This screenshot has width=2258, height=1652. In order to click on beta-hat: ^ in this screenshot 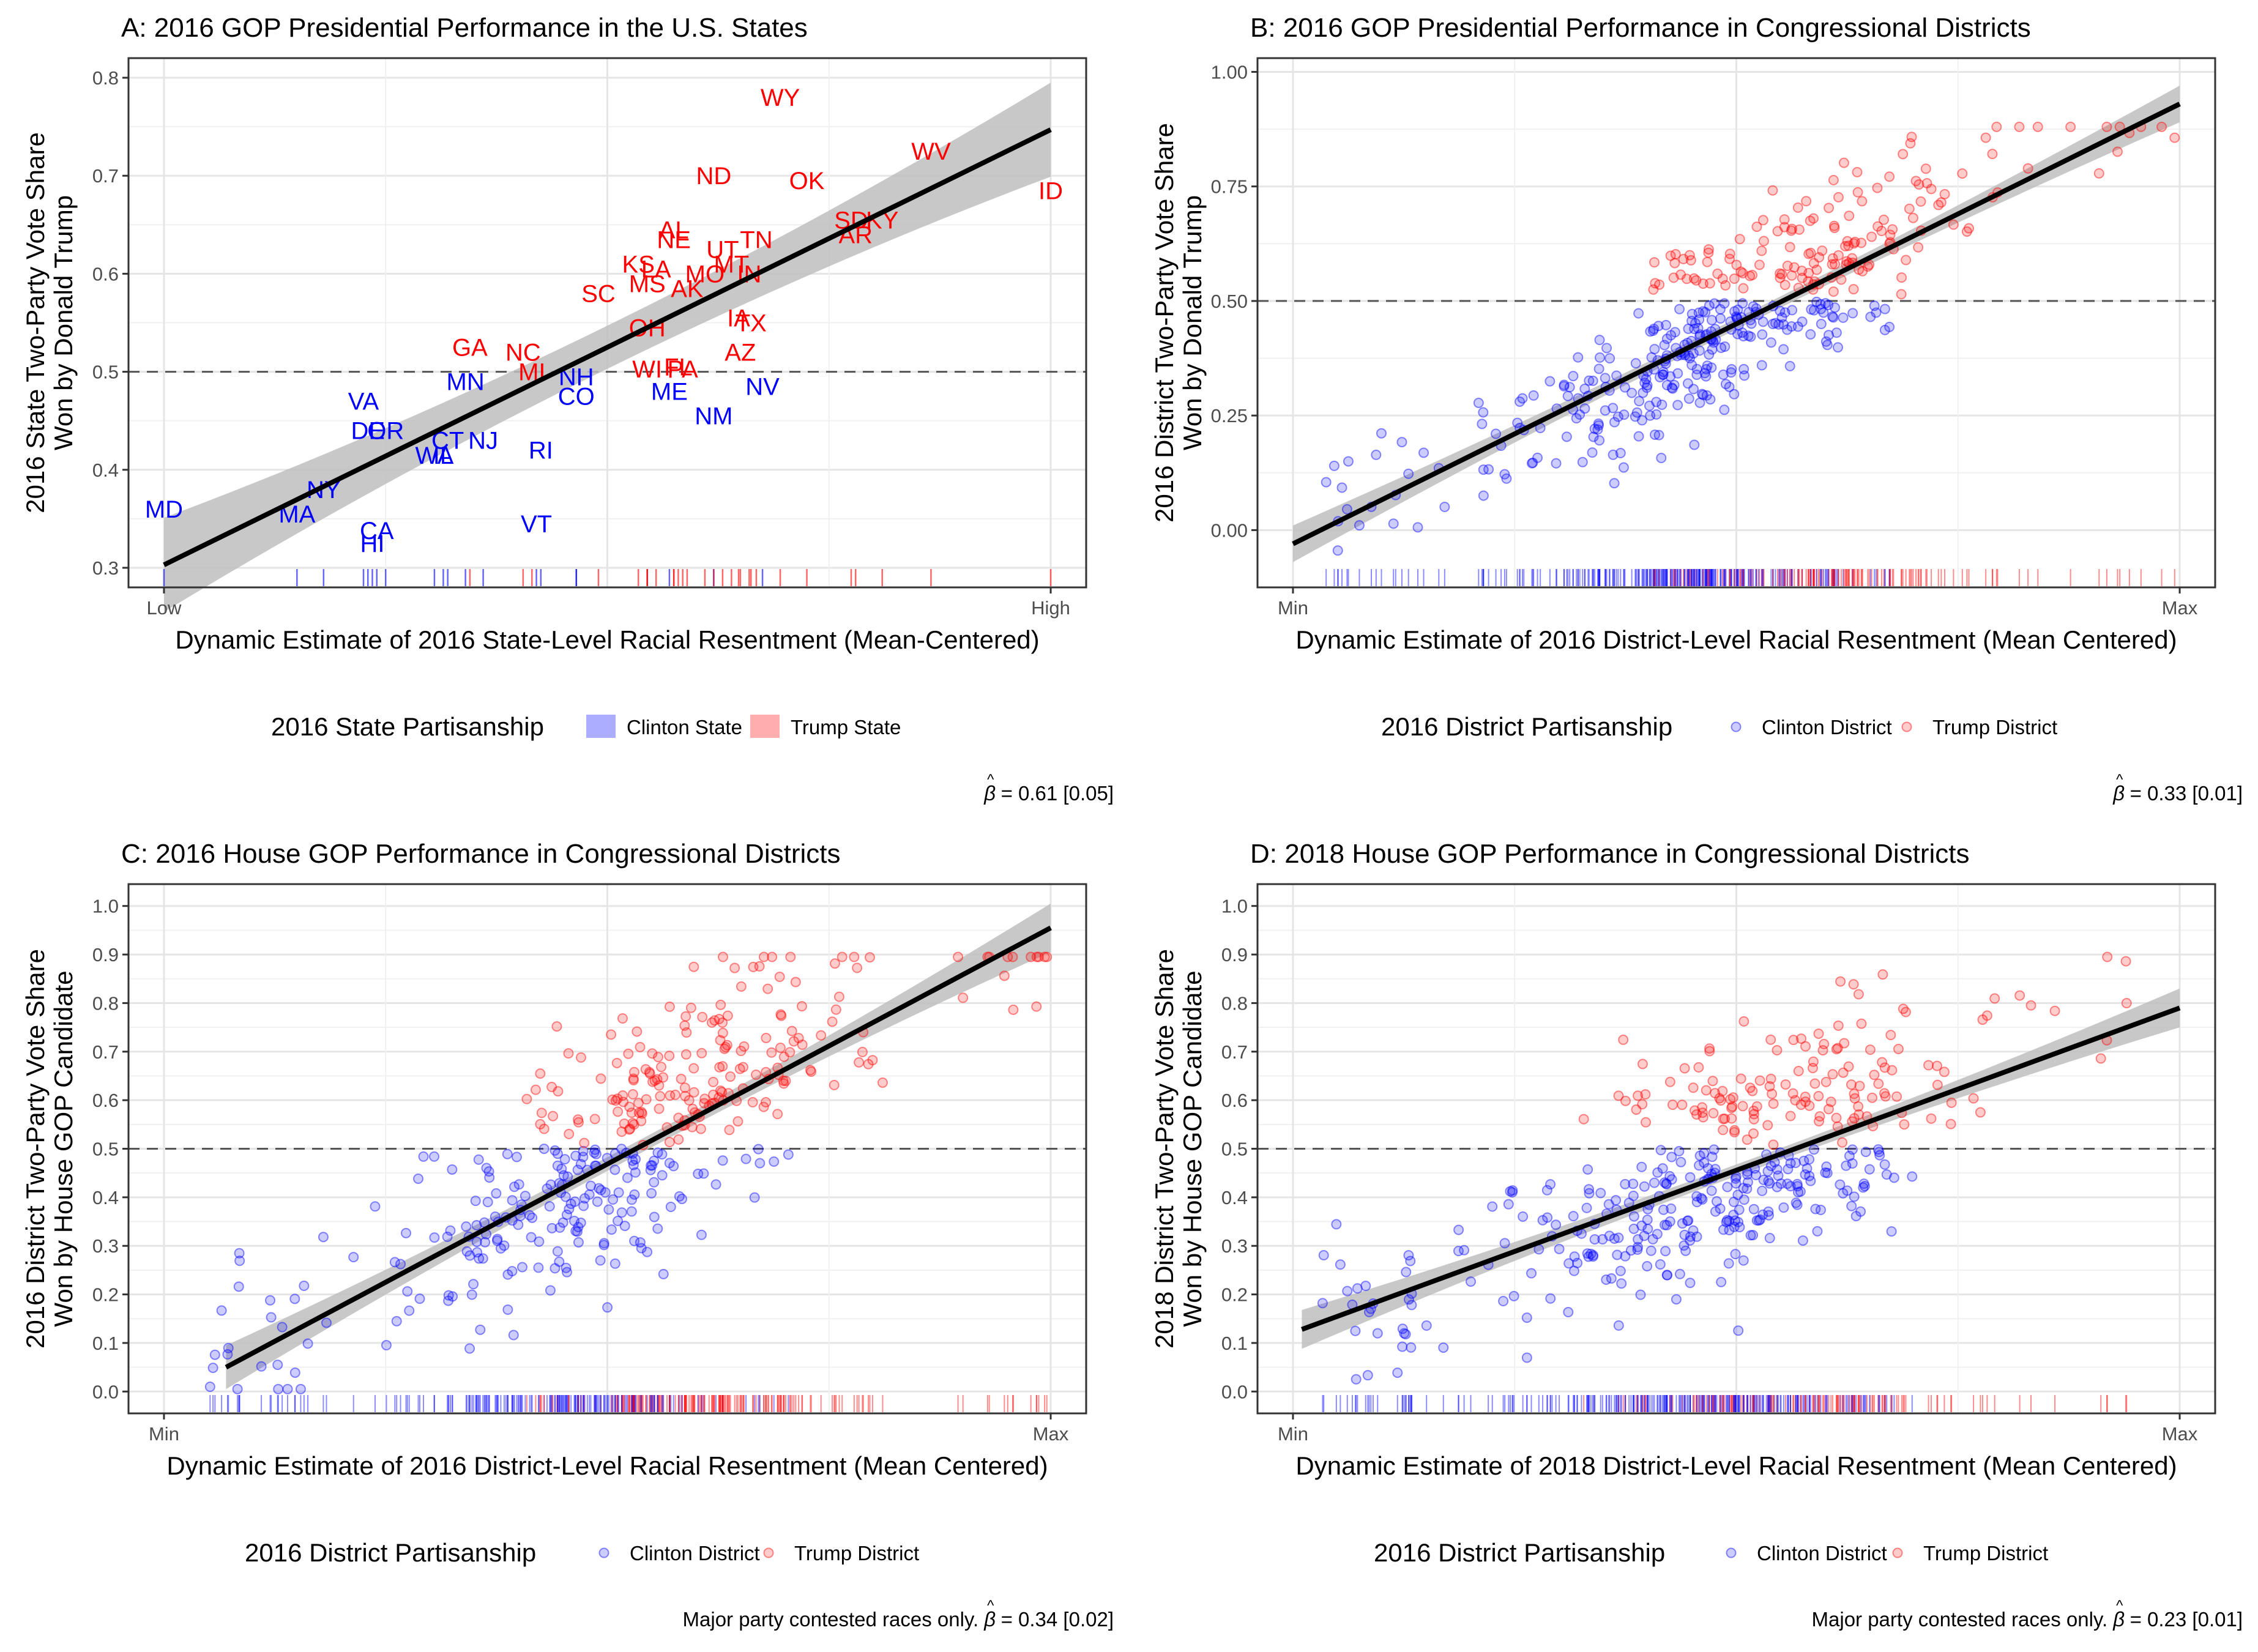, I will do `click(2119, 1606)`.